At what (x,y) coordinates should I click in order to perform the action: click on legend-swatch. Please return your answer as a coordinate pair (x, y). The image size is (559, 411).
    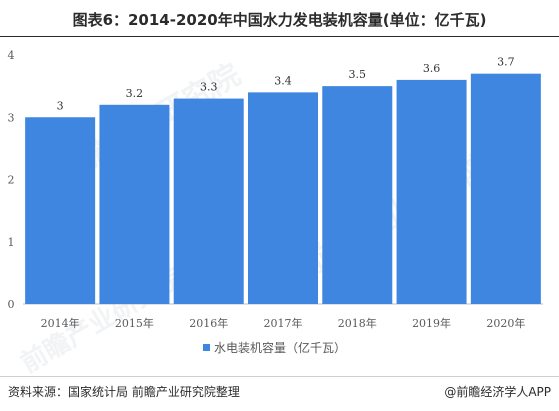
    Looking at the image, I should click on (206, 347).